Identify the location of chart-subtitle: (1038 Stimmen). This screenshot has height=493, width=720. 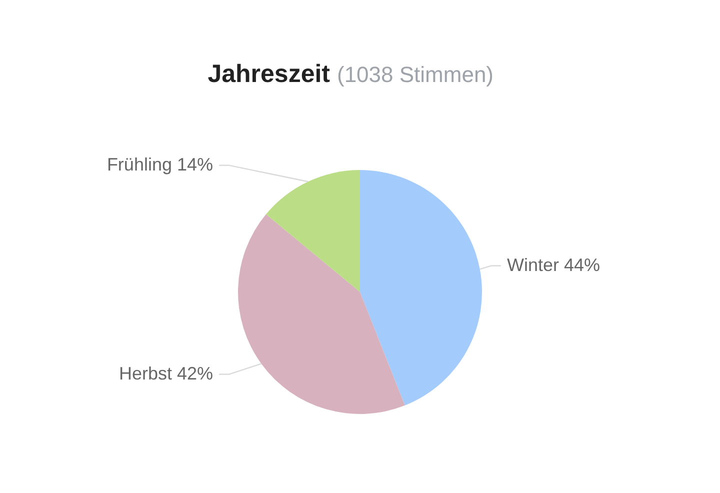
(415, 74).